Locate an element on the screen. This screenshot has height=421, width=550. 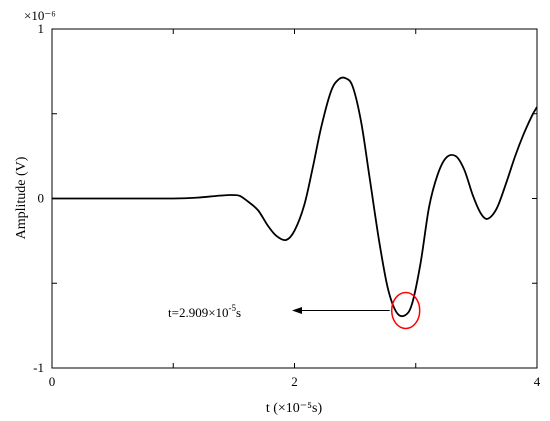
x-tick-label-0: 0 is located at coordinates (52, 381).